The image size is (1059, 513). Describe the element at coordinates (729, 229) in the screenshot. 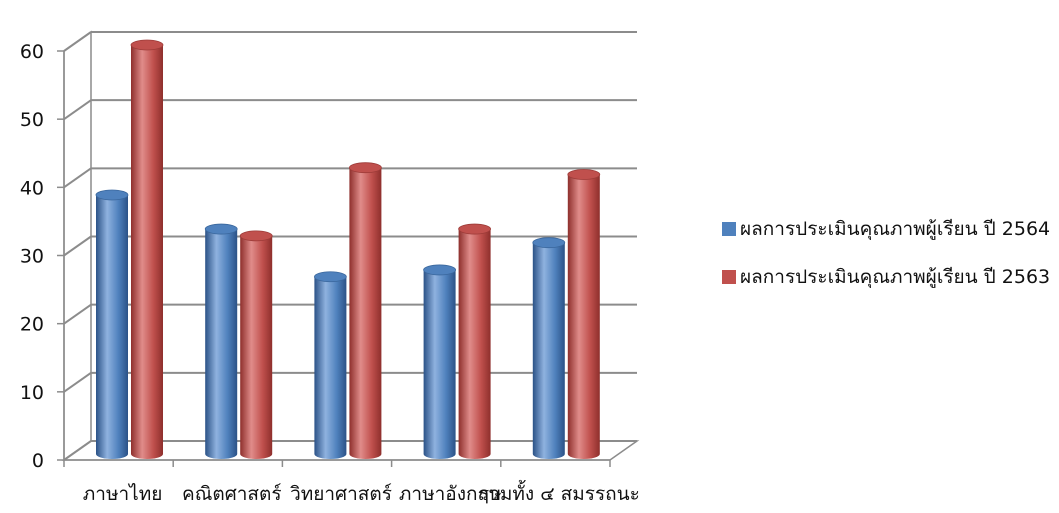

I see `legend-swatch-blue` at that location.